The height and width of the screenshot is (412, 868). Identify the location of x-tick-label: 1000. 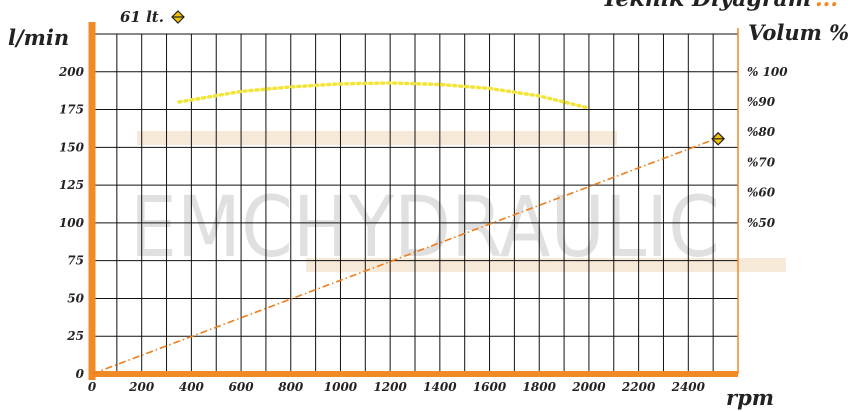
(341, 387).